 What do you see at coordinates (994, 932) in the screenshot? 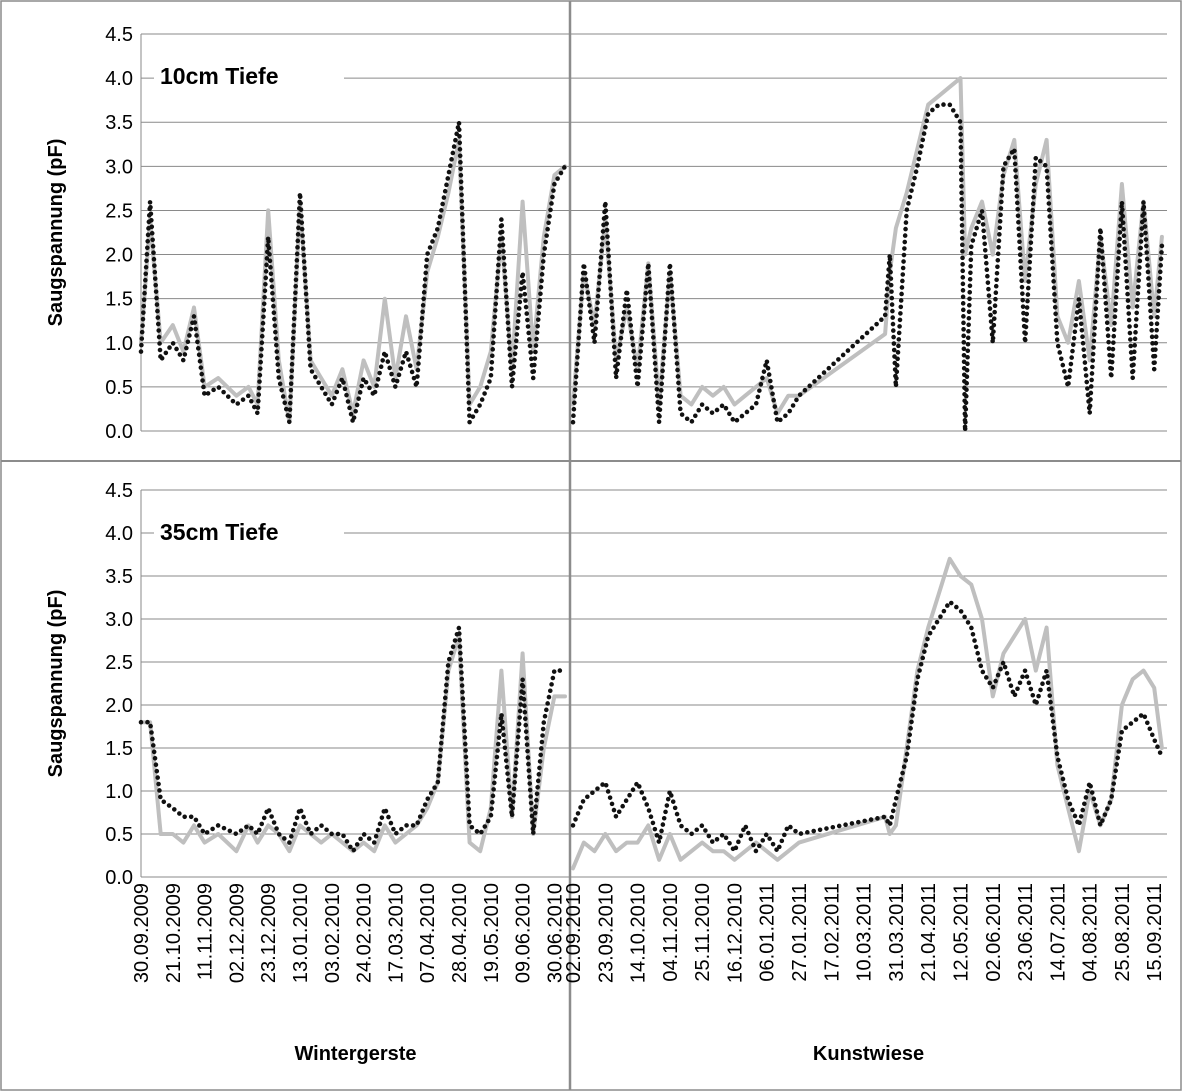
I see `x-tick-label: 02.06.2011` at bounding box center [994, 932].